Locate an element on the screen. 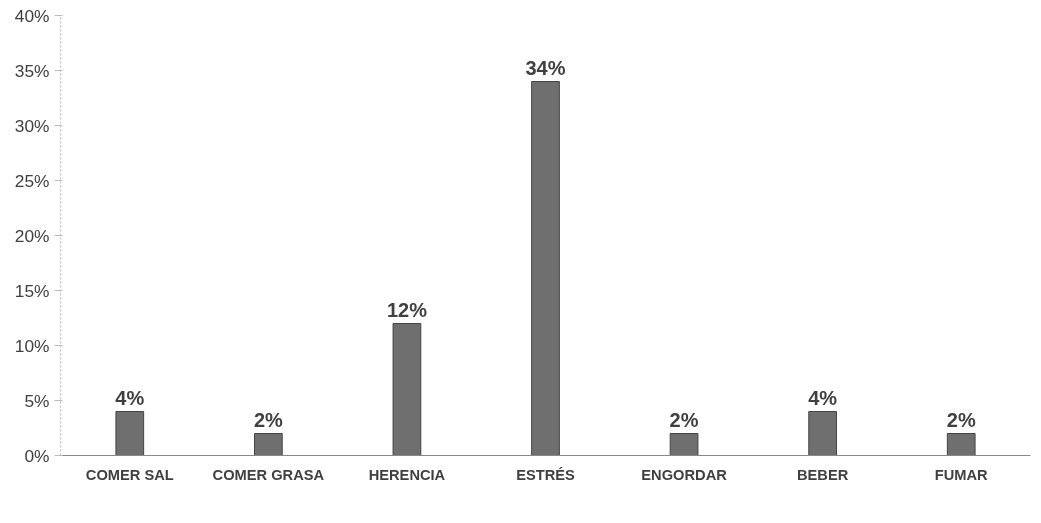  data-label: 12% is located at coordinates (407, 309).